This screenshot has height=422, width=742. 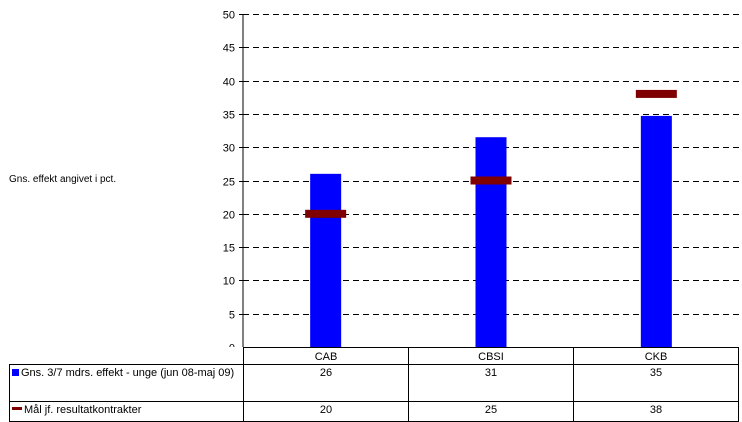 I want to click on series-name: Mål jf. resultatkontrakter, so click(x=83, y=410).